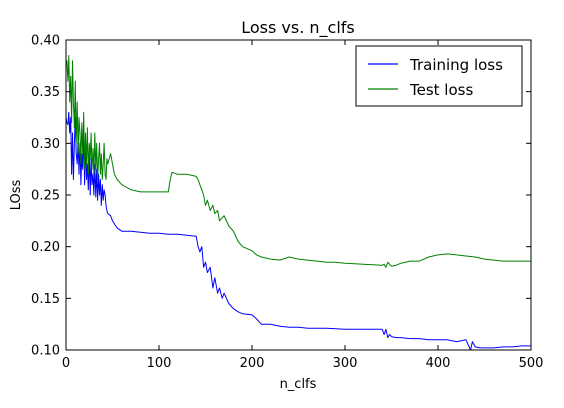  I want to click on chart-title: Loss vs. n_clfs, so click(298, 28).